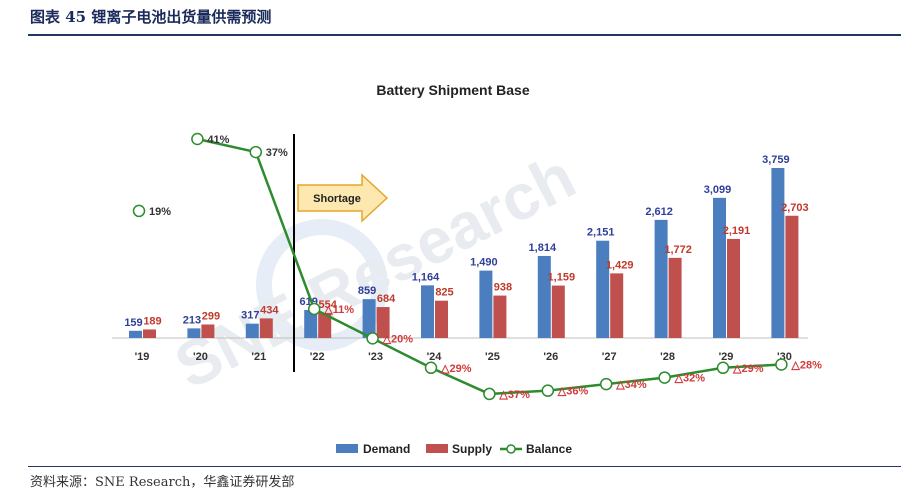 Image resolution: width=908 pixels, height=502 pixels. I want to click on balance-label-1: 41%, so click(218, 140).